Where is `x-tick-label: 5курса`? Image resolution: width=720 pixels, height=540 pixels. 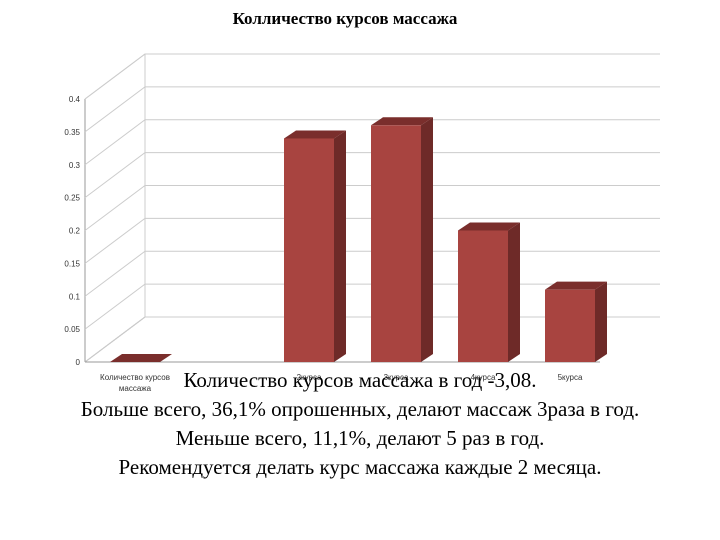 x-tick-label: 5курса is located at coordinates (570, 377).